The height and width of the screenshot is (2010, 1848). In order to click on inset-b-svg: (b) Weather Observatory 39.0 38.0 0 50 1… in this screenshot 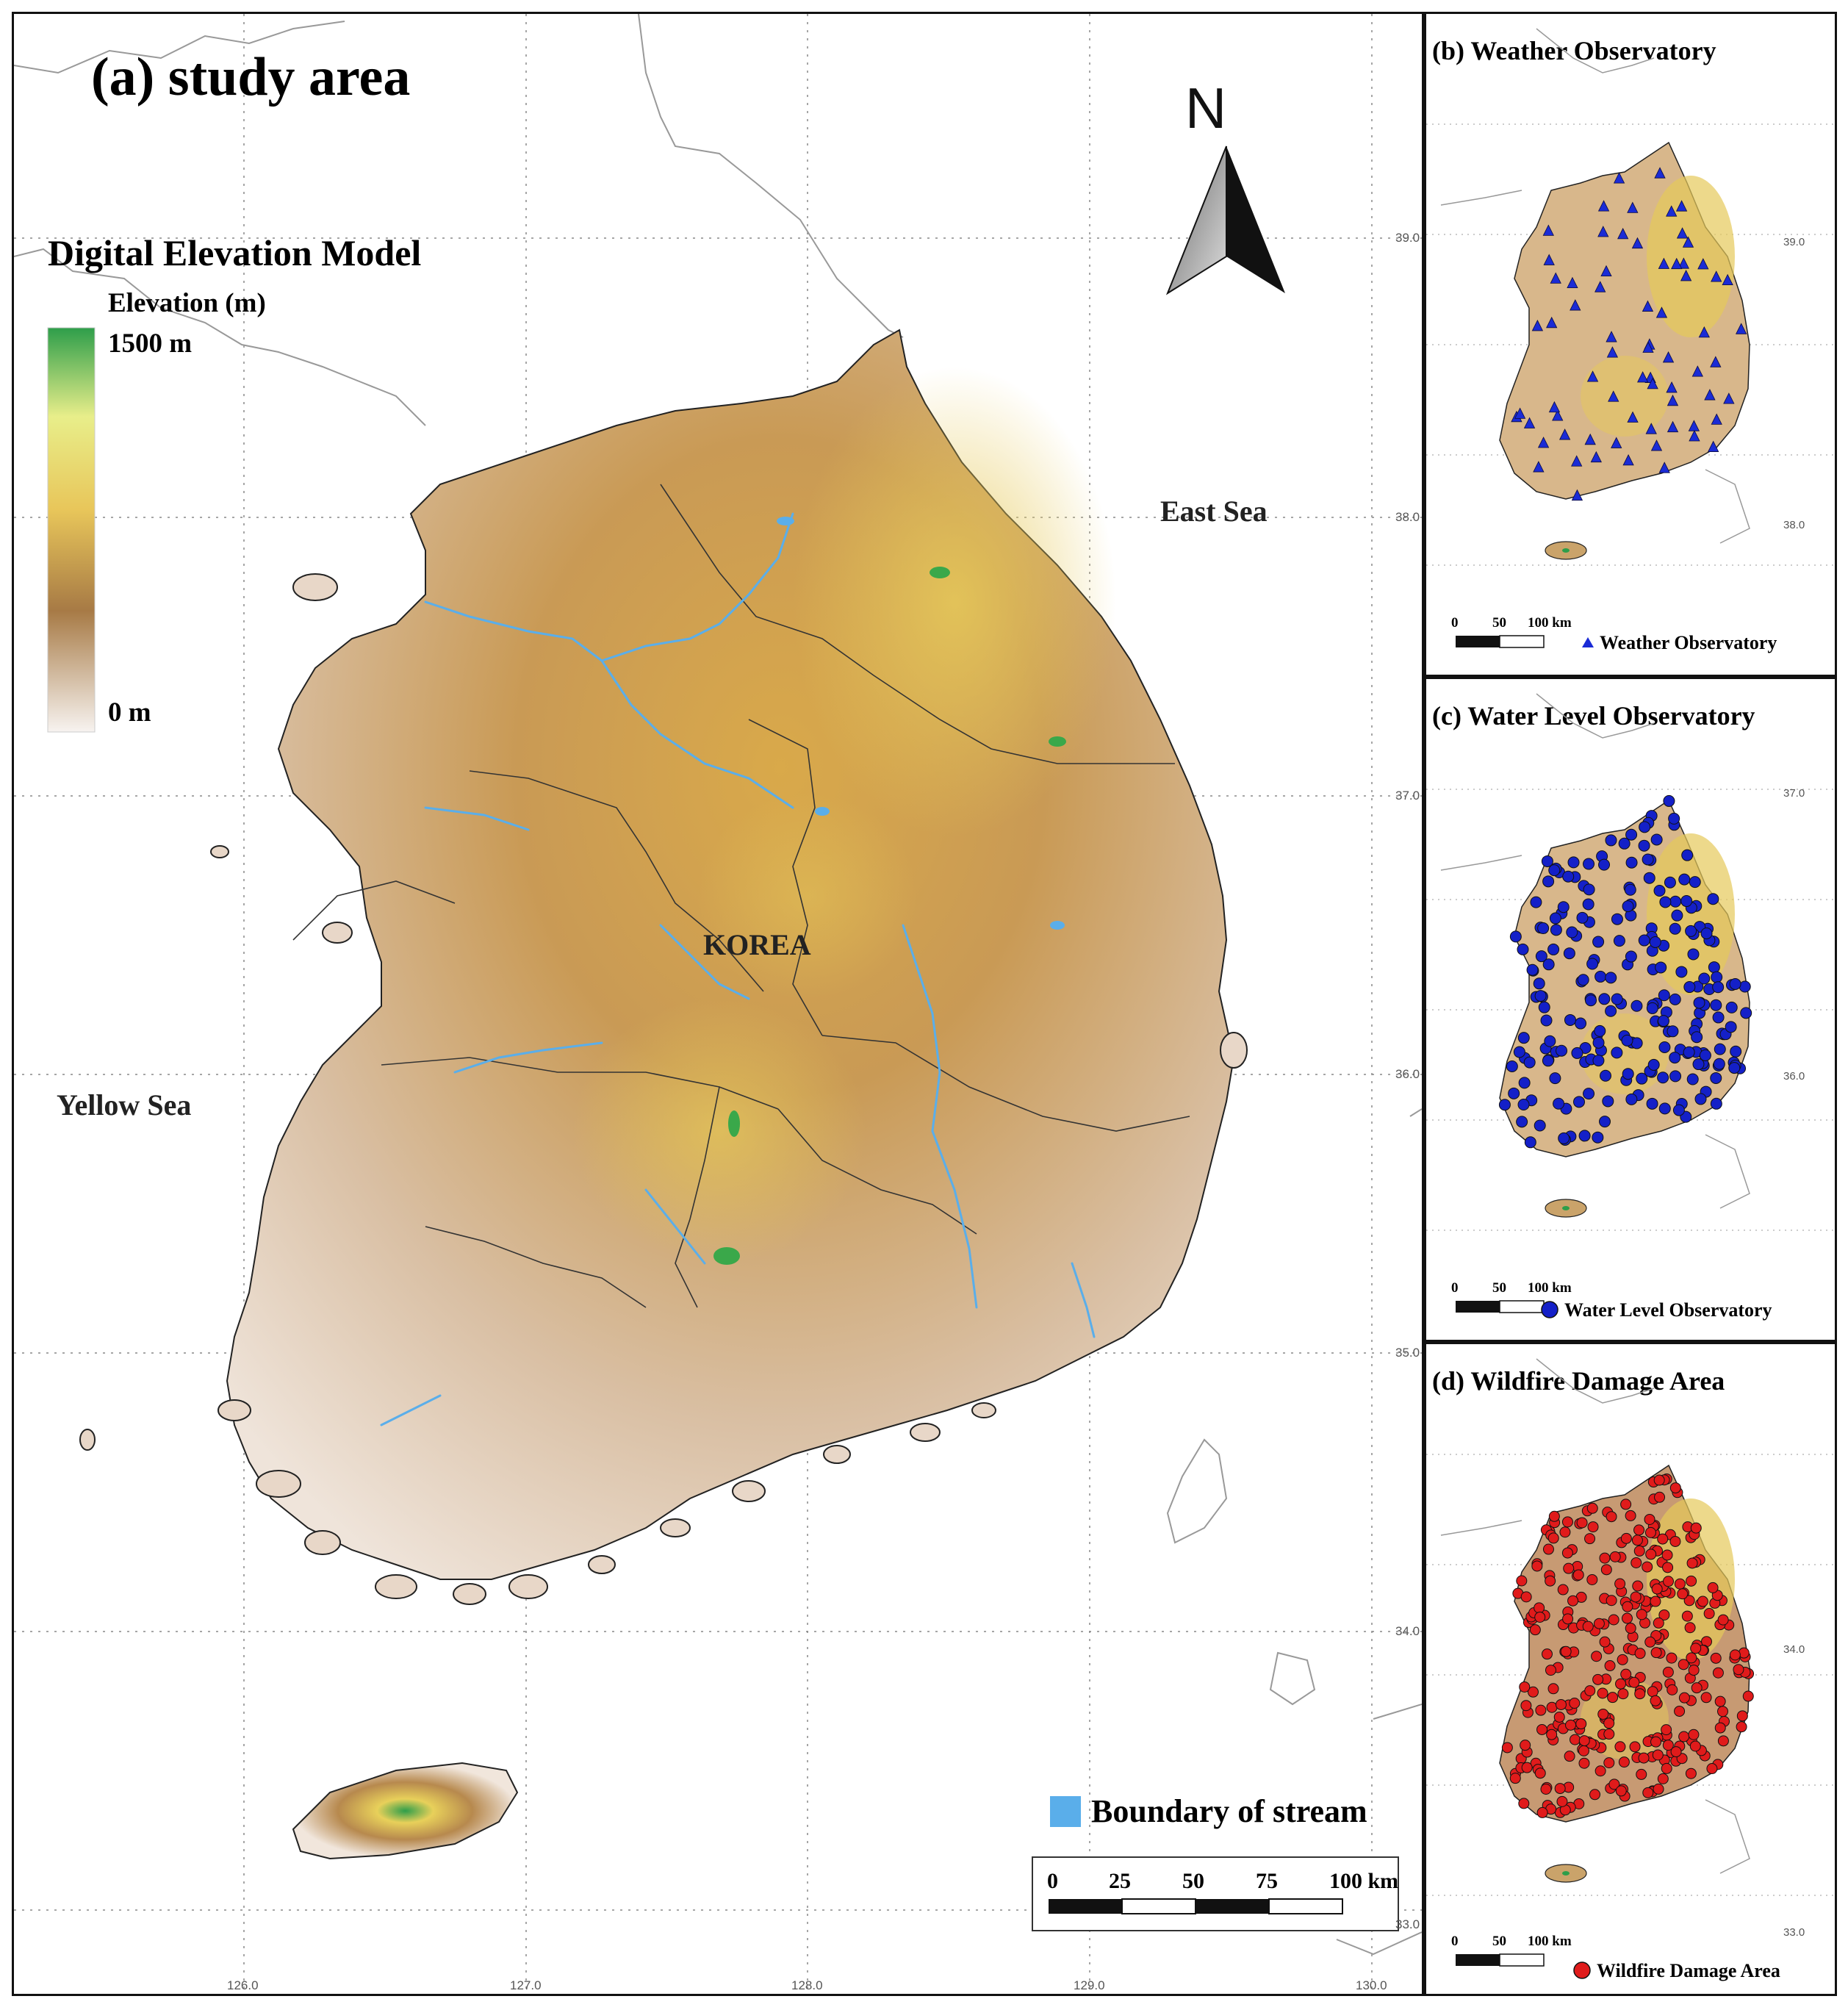, I will do `click(1630, 340)`.